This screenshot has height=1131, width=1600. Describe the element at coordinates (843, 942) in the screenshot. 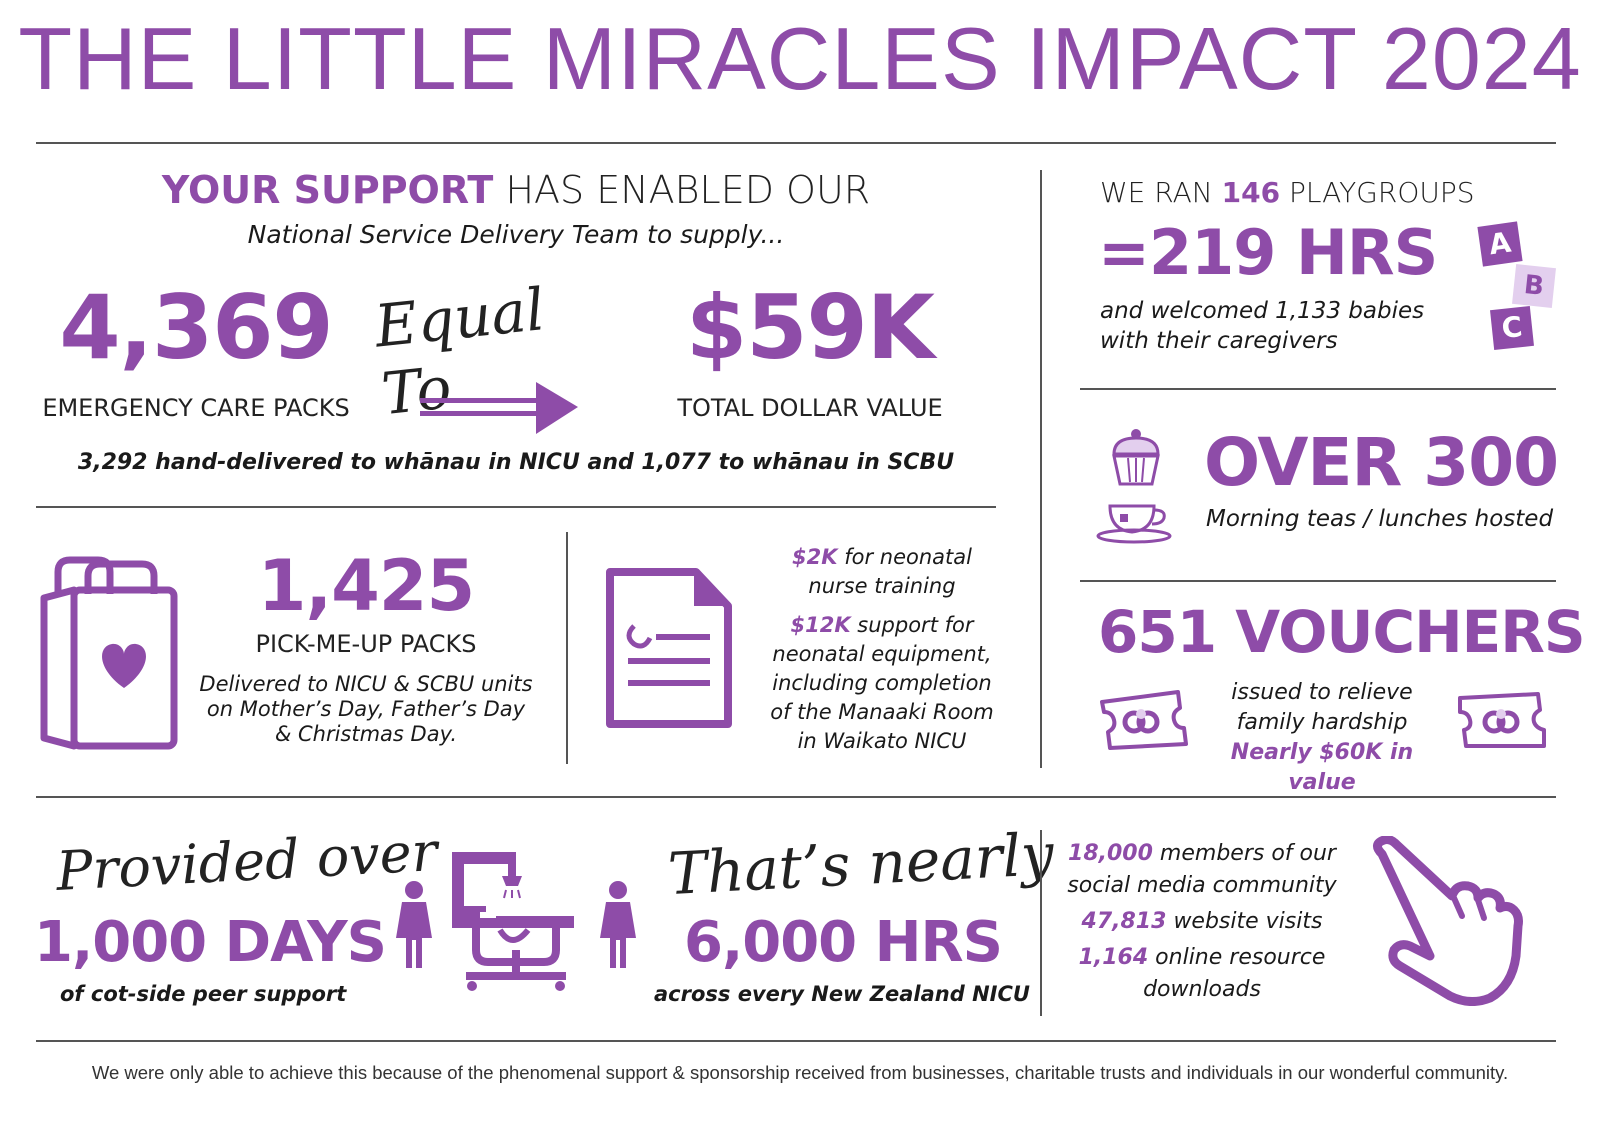

I see `peer-hours-value: 6,000 HRS` at that location.